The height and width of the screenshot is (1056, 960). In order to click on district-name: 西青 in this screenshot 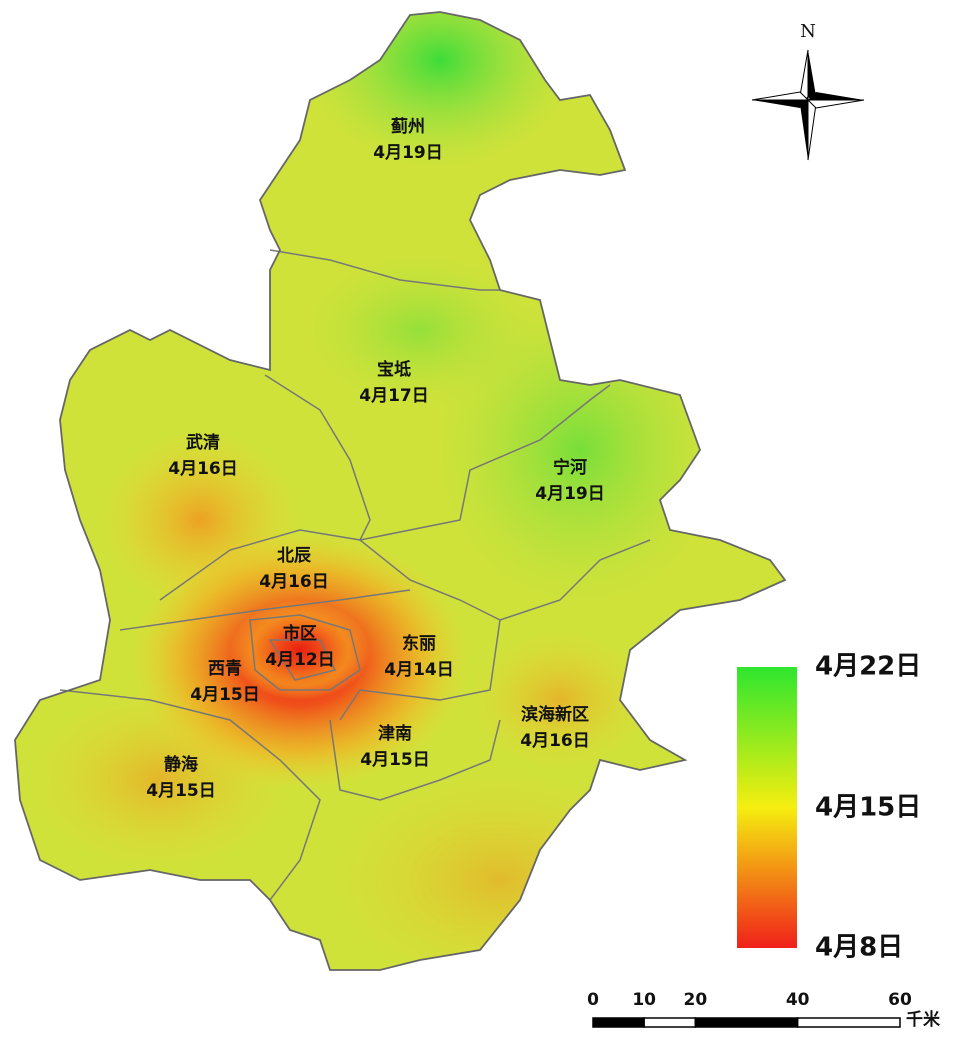, I will do `click(225, 668)`.